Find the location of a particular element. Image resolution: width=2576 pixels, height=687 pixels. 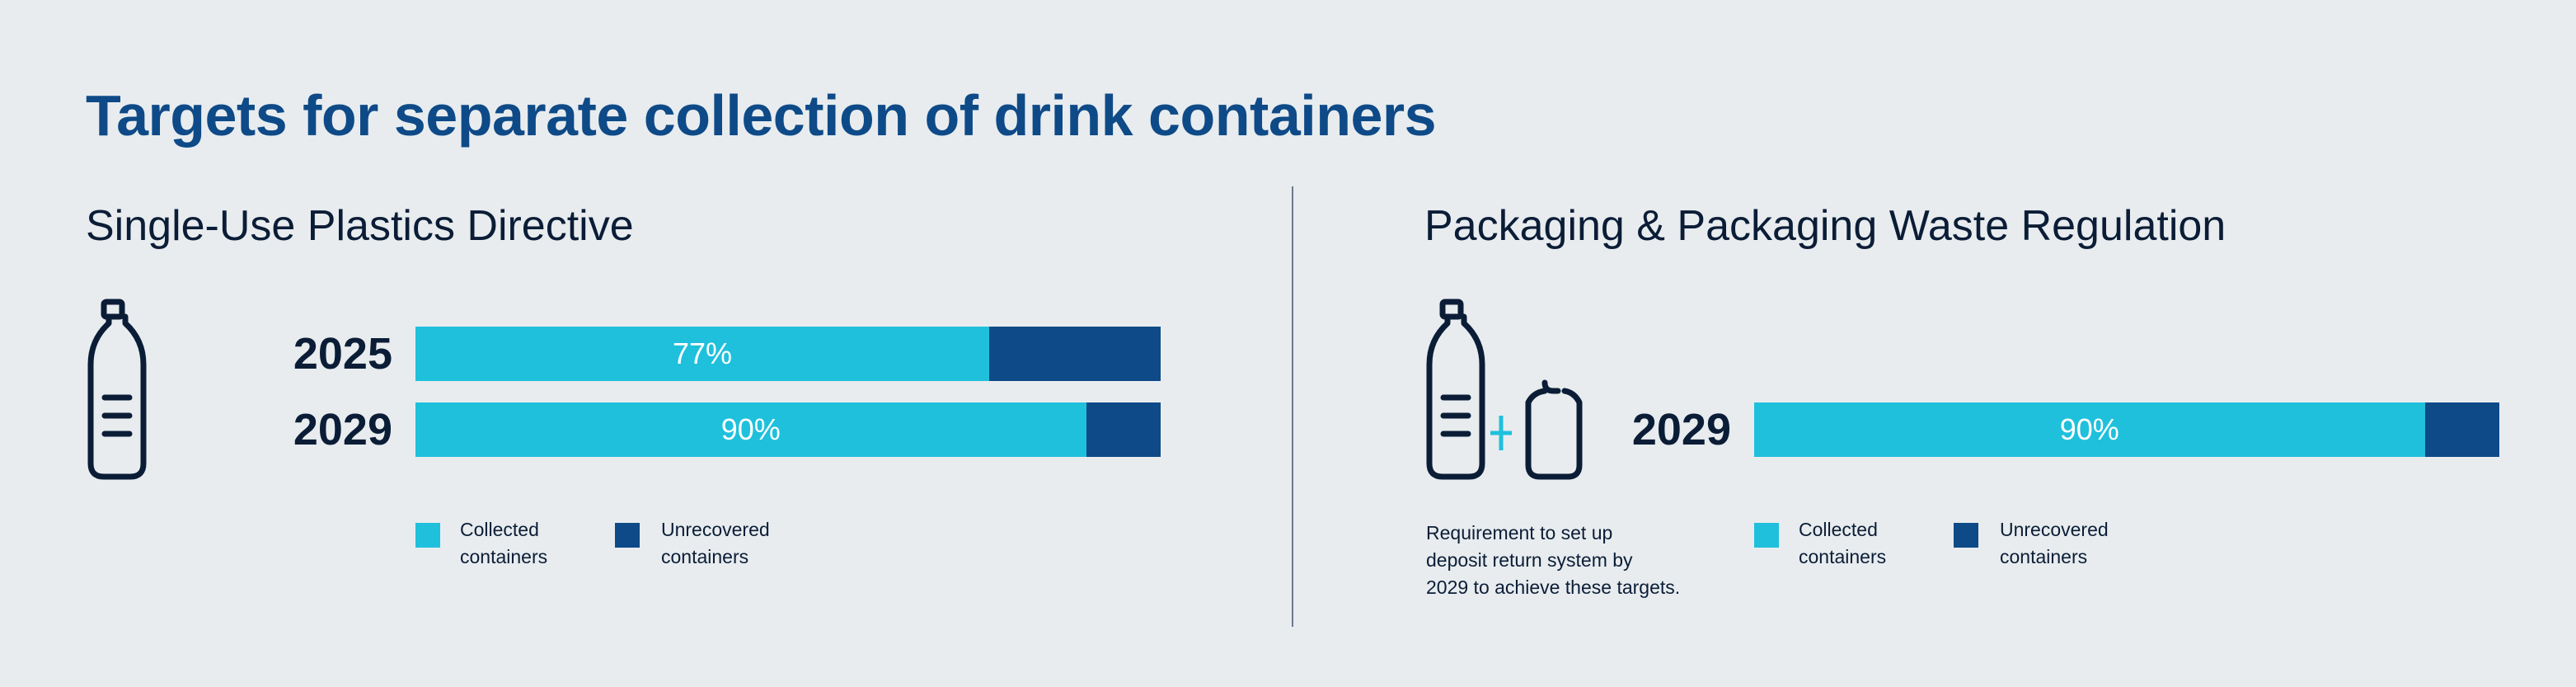

can-icon is located at coordinates (1554, 429).